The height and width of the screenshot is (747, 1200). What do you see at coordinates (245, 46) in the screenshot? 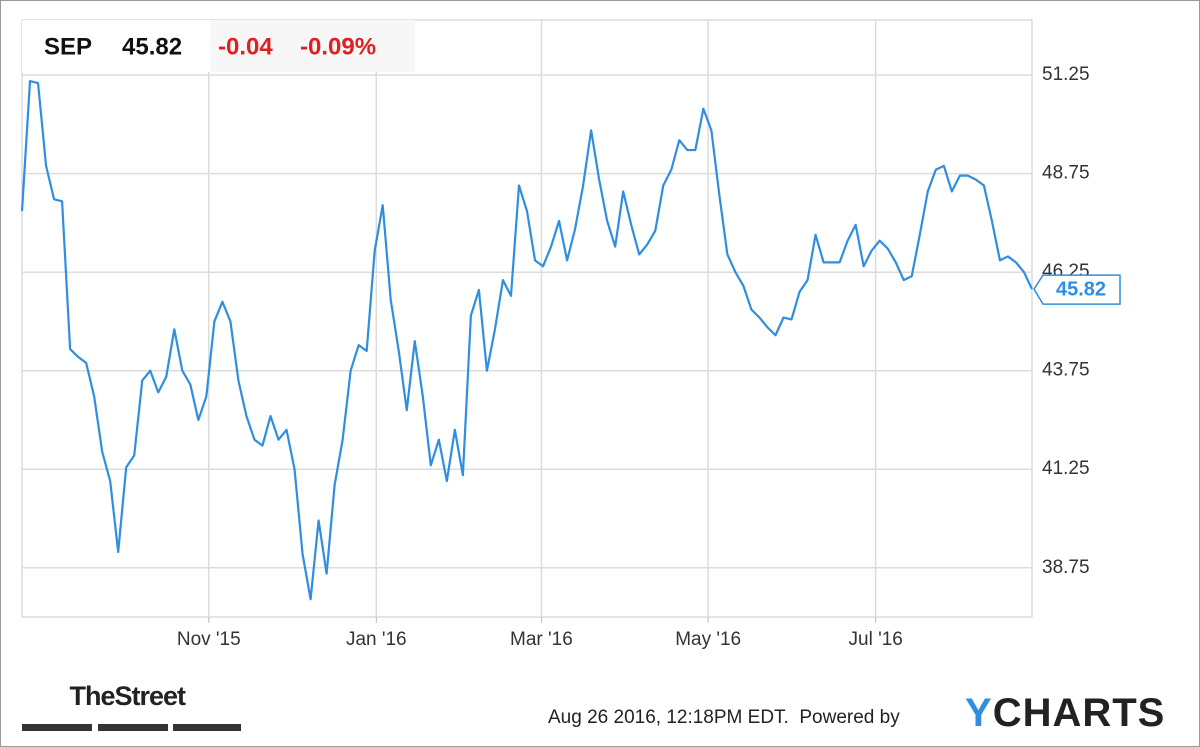
I see `change: -0.04` at bounding box center [245, 46].